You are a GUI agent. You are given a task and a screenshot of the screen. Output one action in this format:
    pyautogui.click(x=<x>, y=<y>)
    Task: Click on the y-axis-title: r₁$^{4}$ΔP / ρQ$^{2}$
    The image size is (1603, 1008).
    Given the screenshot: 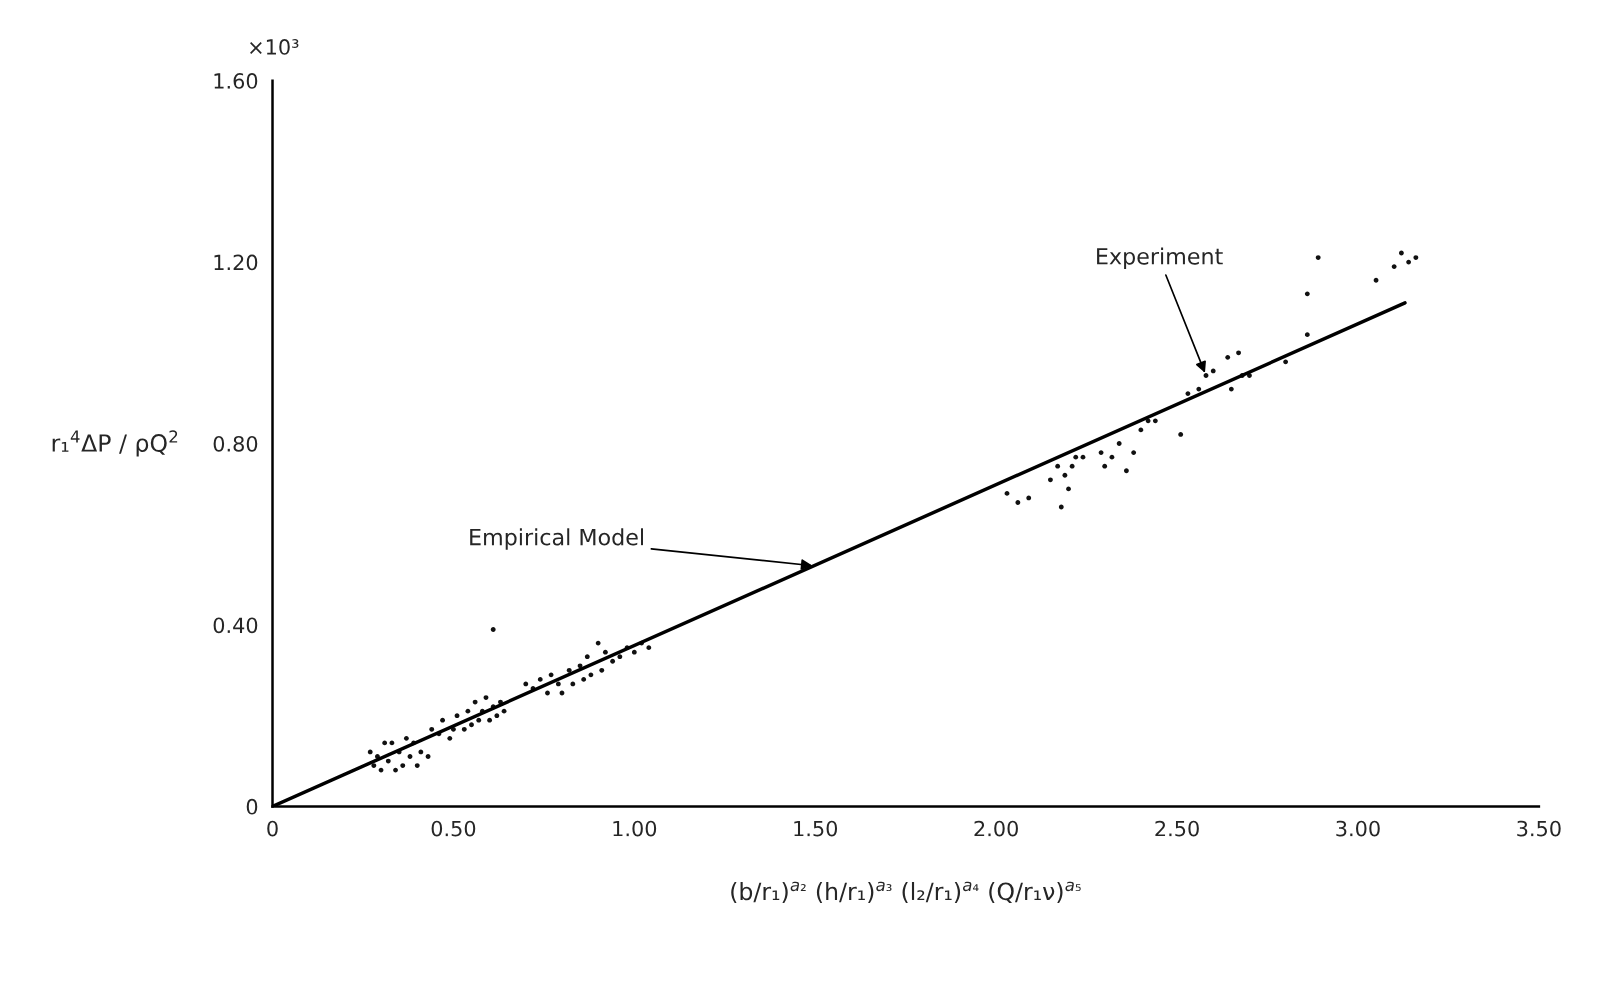 What is the action you would take?
    pyautogui.click(x=115, y=443)
    